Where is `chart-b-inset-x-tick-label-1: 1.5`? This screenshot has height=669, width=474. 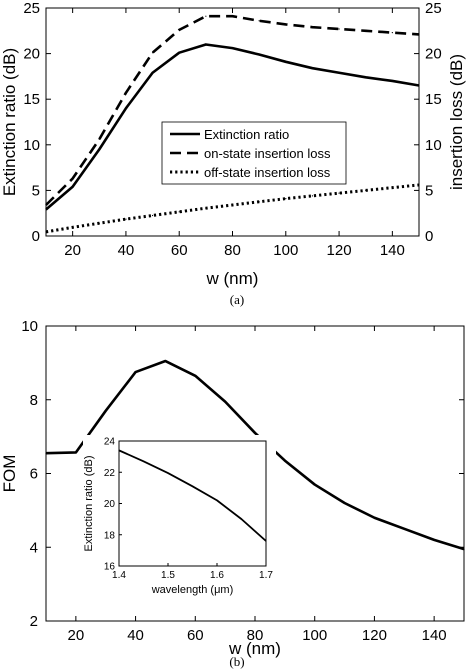 chart-b-inset-x-tick-label-1: 1.5 is located at coordinates (168, 575).